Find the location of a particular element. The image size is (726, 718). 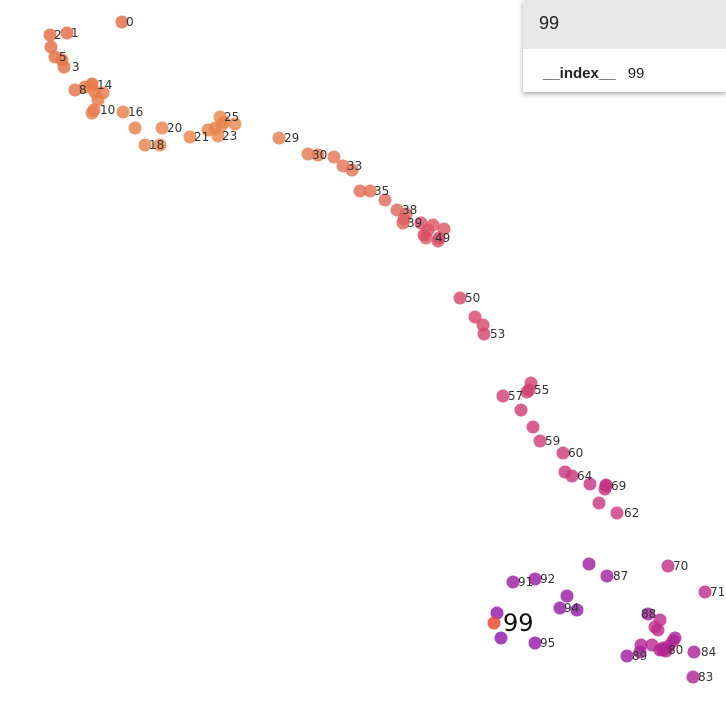

tooltip-panel: 99 __index__ 99 is located at coordinates (624, 46).